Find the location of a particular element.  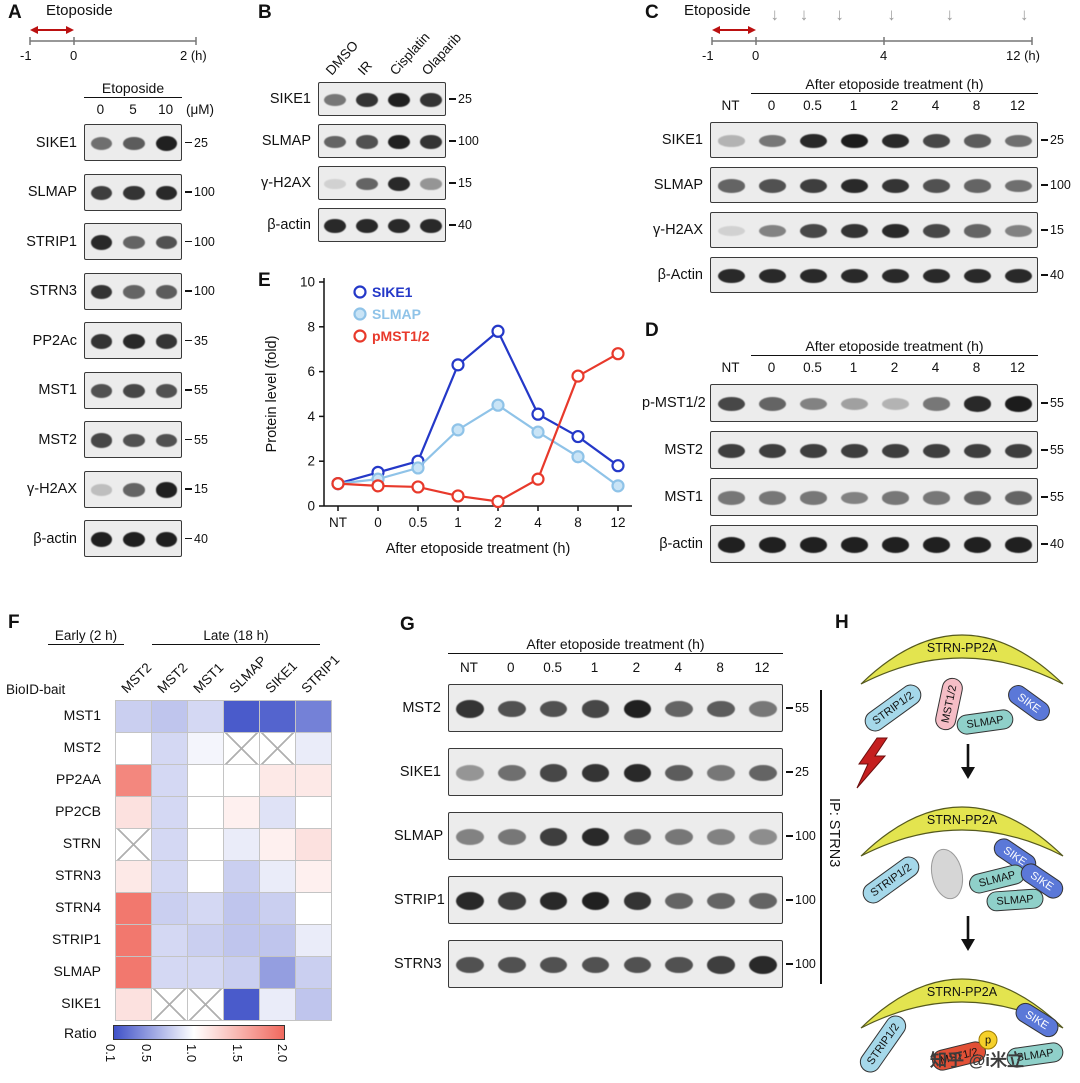

panel-g-label: G is located at coordinates (407, 624).